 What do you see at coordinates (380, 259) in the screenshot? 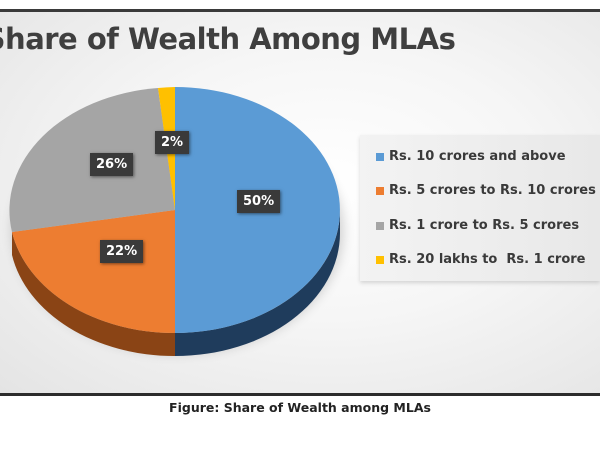
I see `legend-swatch-yellow` at bounding box center [380, 259].